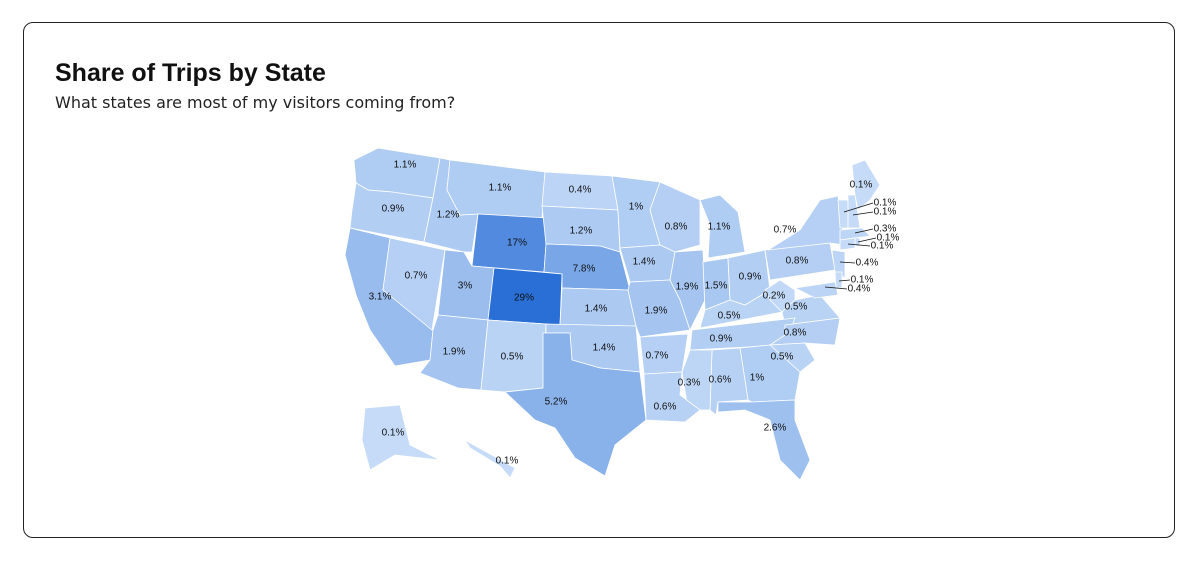  Describe the element at coordinates (584, 269) in the screenshot. I see `value-label: 7.8%` at that location.